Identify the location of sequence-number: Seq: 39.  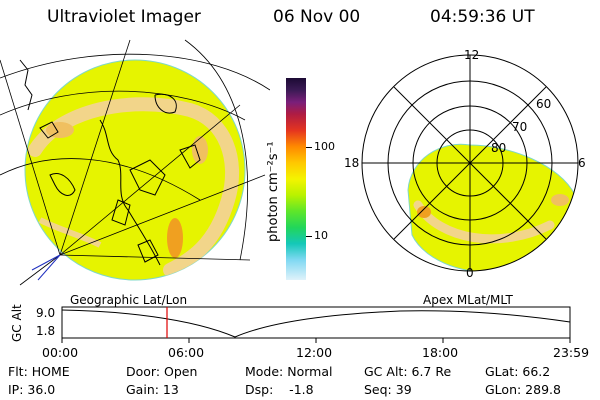
(388, 389).